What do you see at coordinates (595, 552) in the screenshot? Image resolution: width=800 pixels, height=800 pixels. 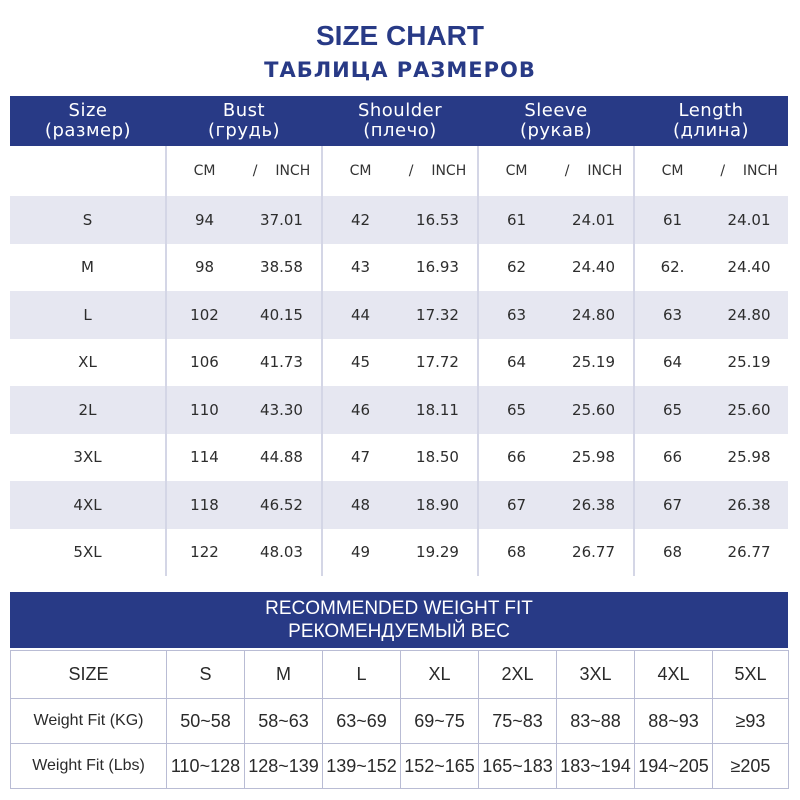 I see `sleeve-in-cell: 26.77` at bounding box center [595, 552].